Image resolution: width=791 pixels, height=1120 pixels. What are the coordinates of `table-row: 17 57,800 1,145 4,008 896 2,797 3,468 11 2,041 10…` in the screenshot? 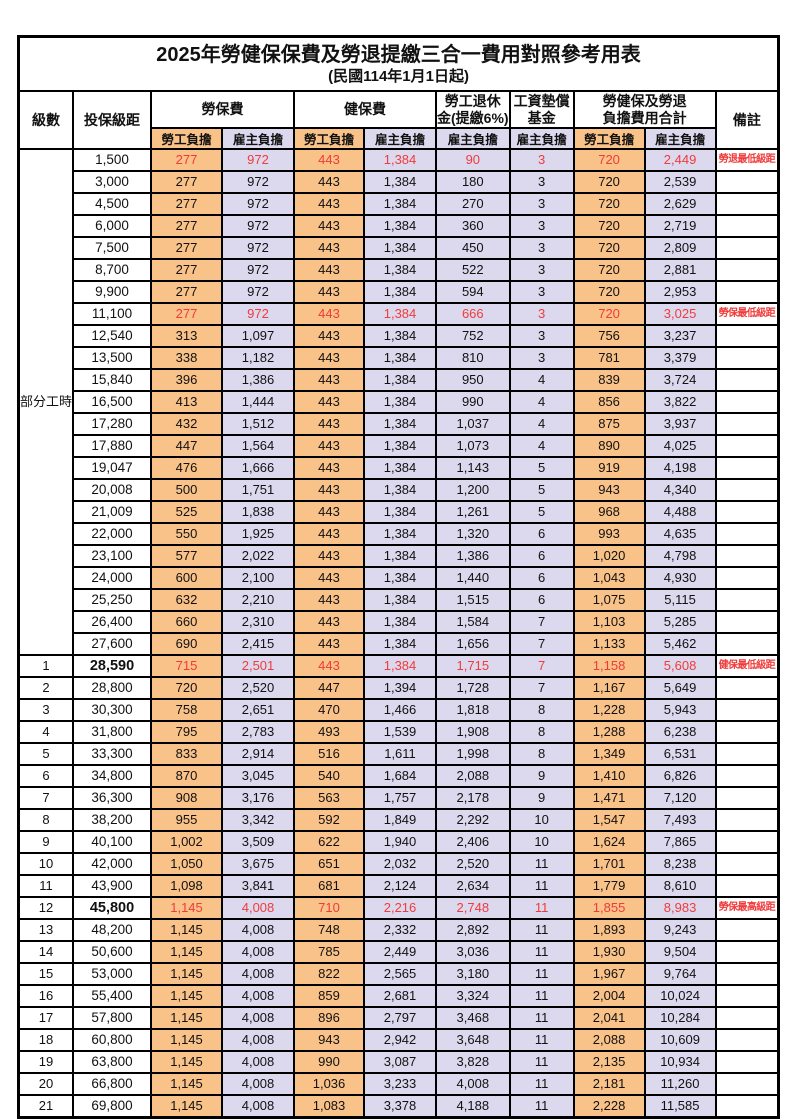 It's located at (398, 1018).